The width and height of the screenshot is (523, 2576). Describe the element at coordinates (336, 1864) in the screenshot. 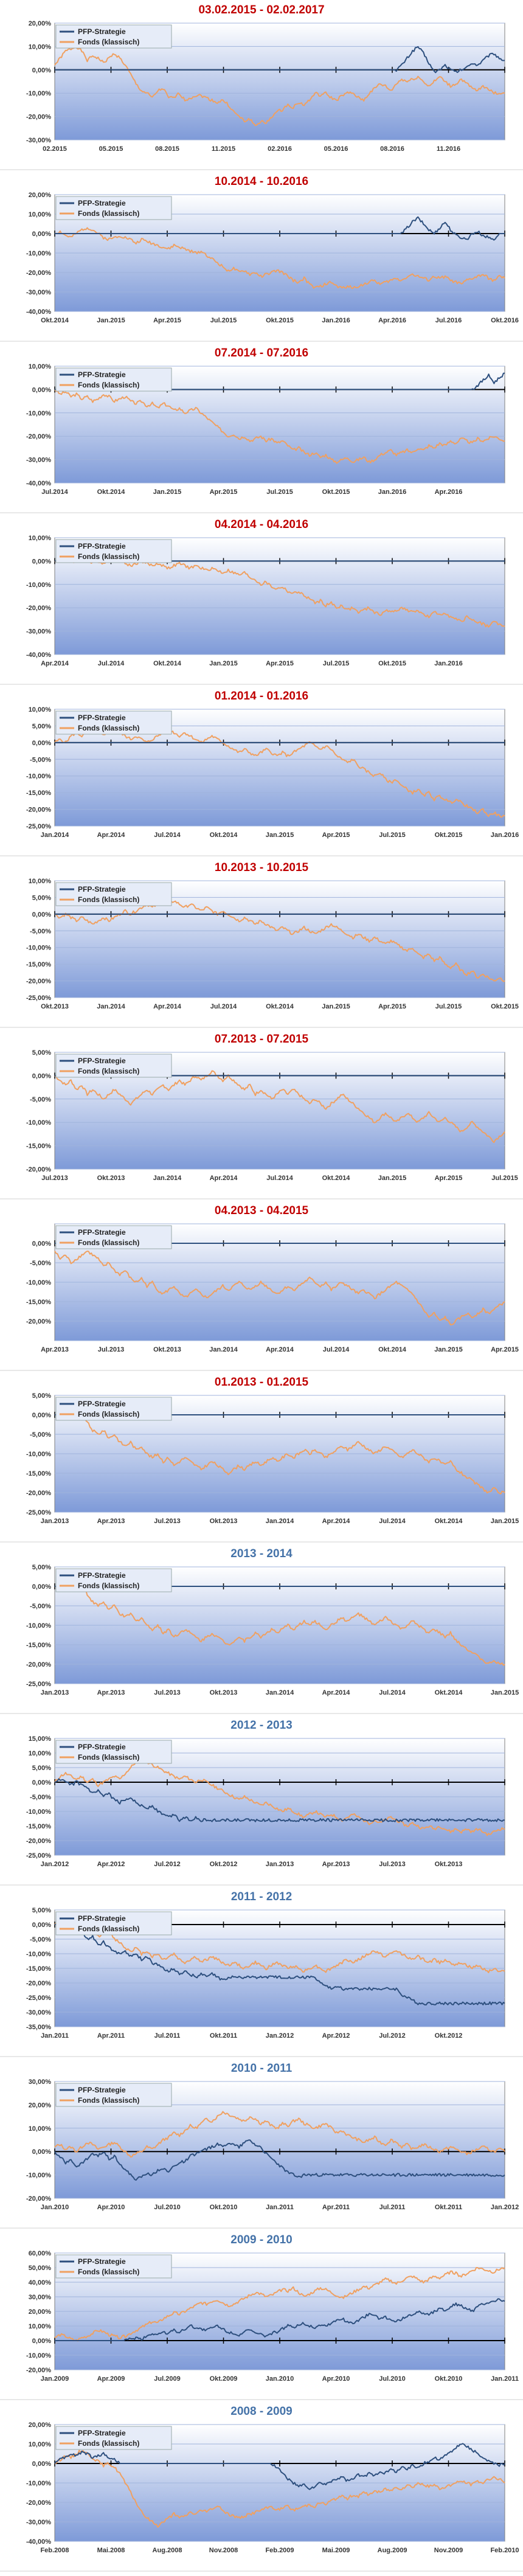

I see `x-tick-label: Apr.2013` at that location.